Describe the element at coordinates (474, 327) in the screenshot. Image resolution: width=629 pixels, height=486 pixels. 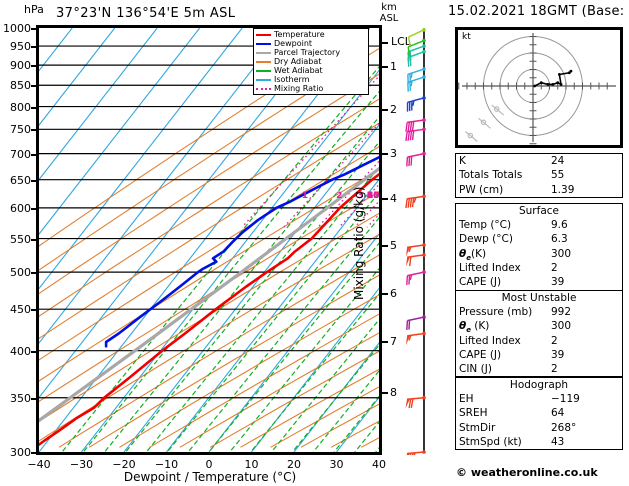
I see `info-row-label: θe (K)` at that location.